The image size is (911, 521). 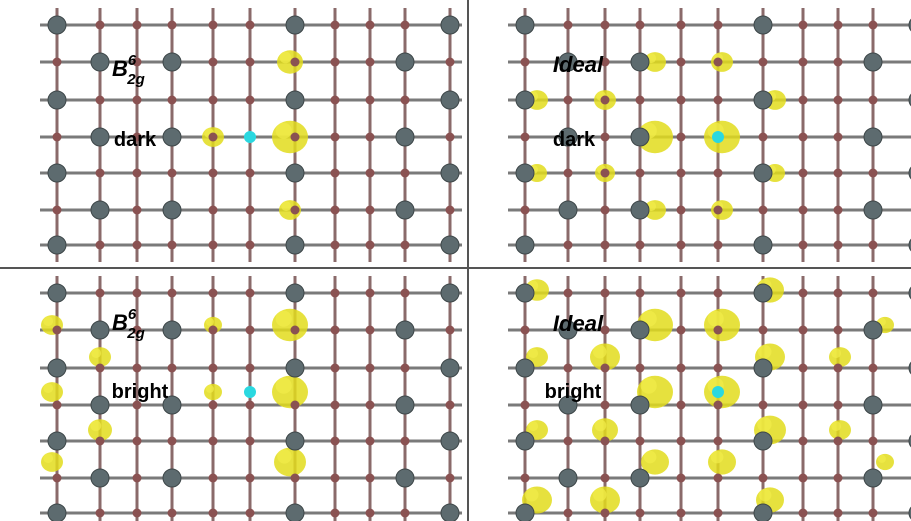 What do you see at coordinates (135, 333) in the screenshot?
I see `label-sub: 2g` at bounding box center [135, 333].